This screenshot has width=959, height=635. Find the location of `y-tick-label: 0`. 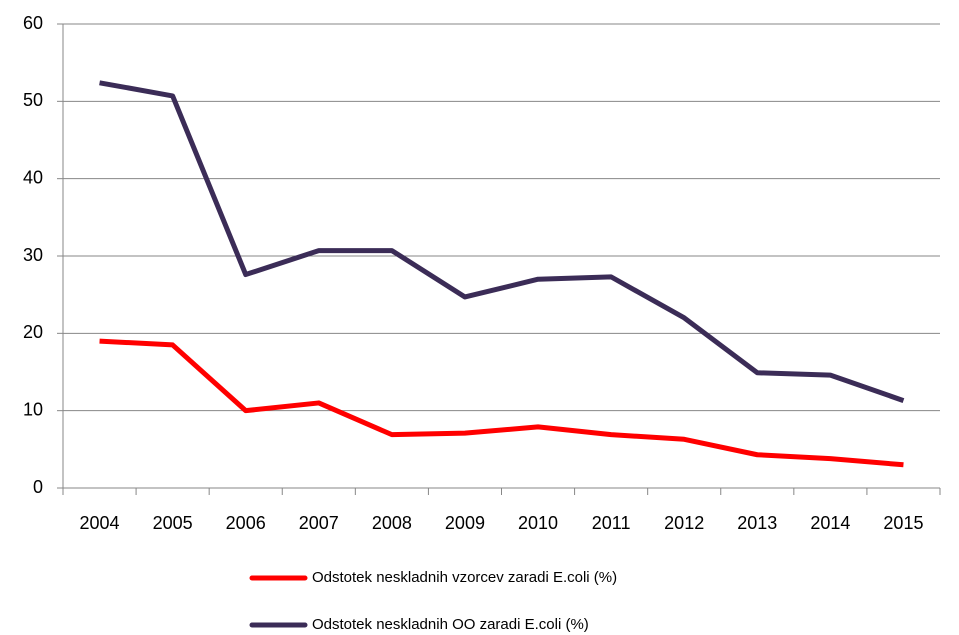

y-tick-label: 0 is located at coordinates (38, 487).